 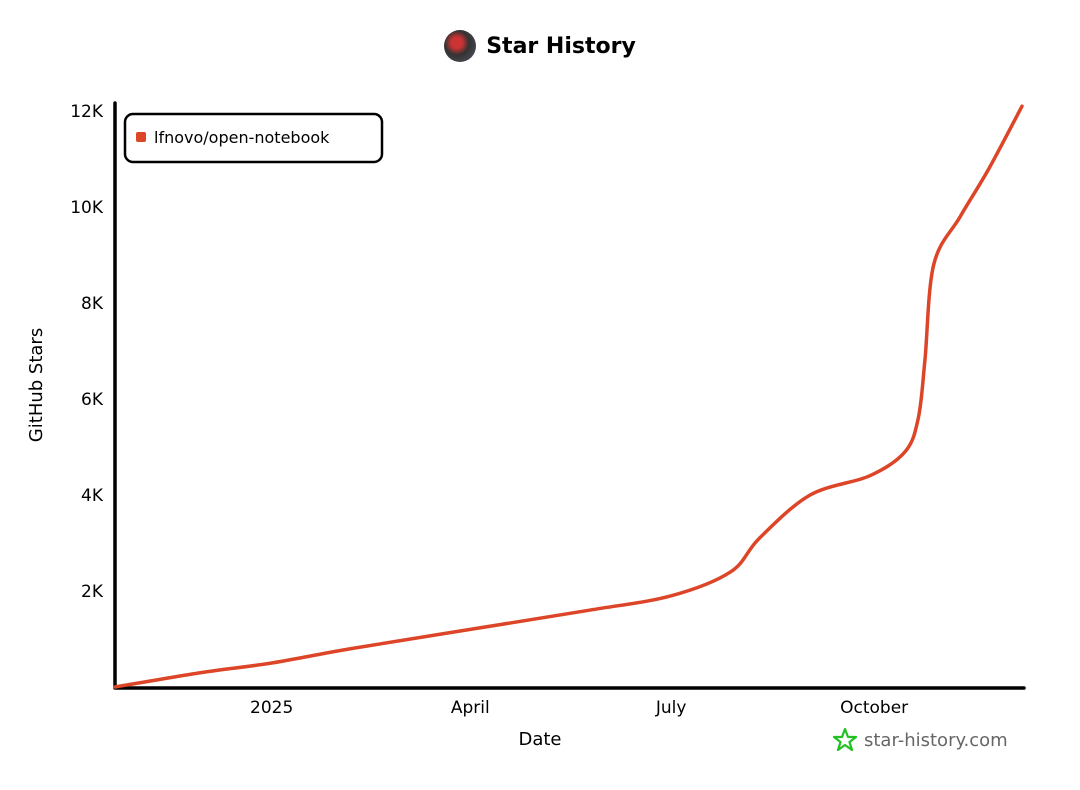 What do you see at coordinates (561, 46) in the screenshot?
I see `chart-title: Star History` at bounding box center [561, 46].